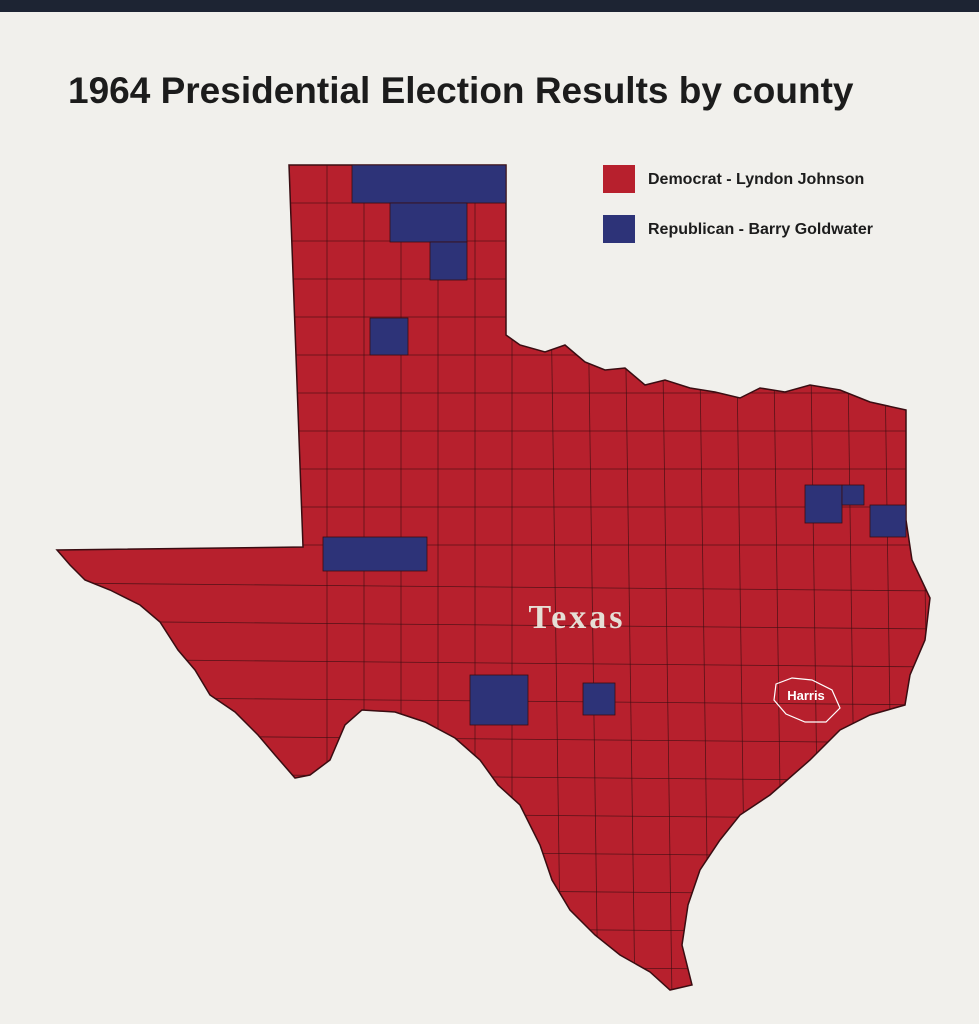 Image resolution: width=979 pixels, height=1024 pixels. What do you see at coordinates (489, 6) in the screenshot?
I see `top-band` at bounding box center [489, 6].